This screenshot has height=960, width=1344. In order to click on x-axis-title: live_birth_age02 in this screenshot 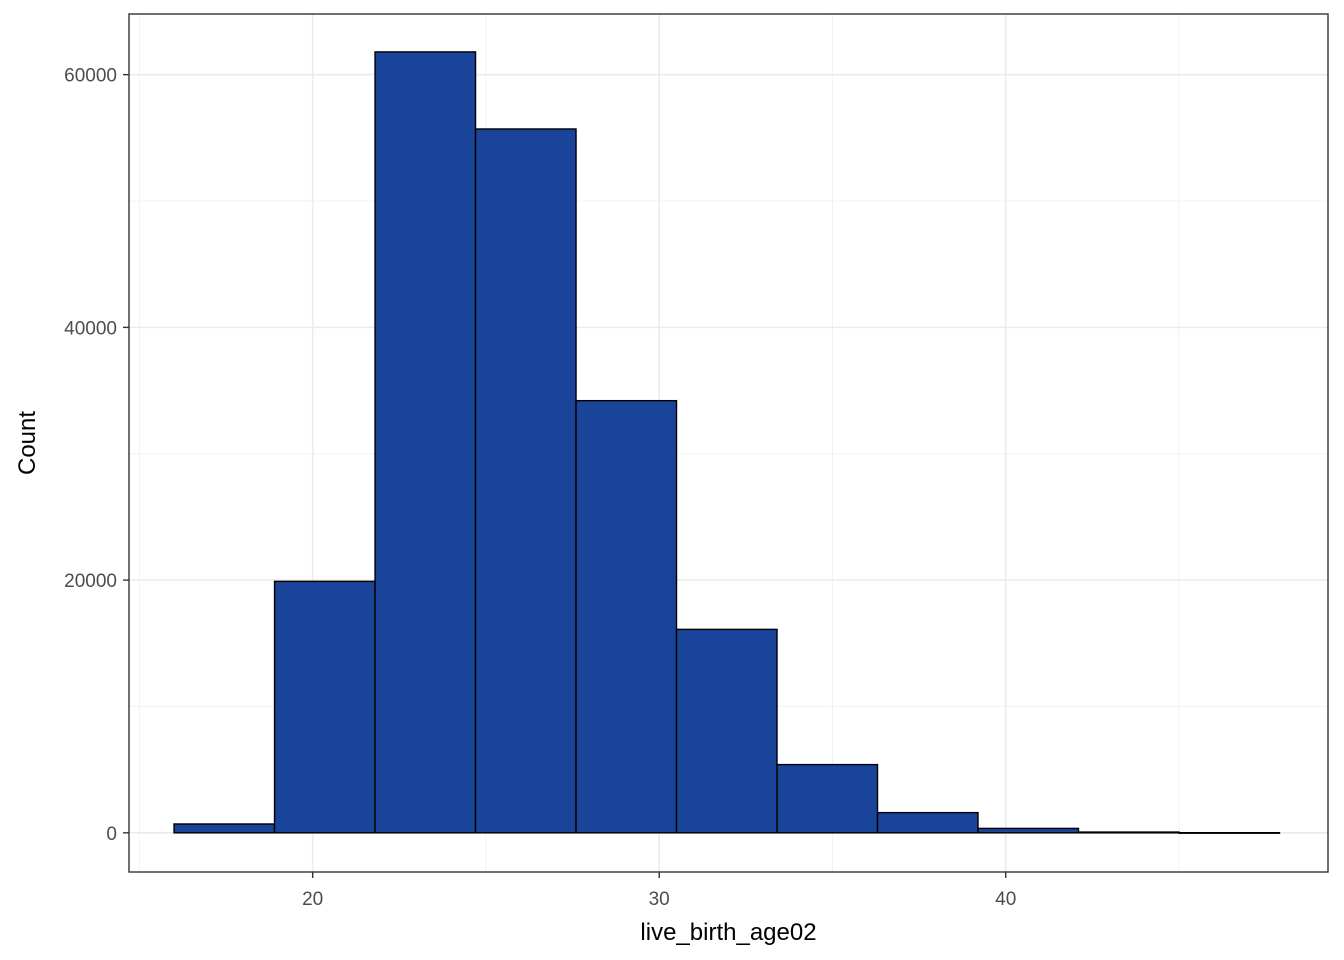, I will do `click(728, 932)`.